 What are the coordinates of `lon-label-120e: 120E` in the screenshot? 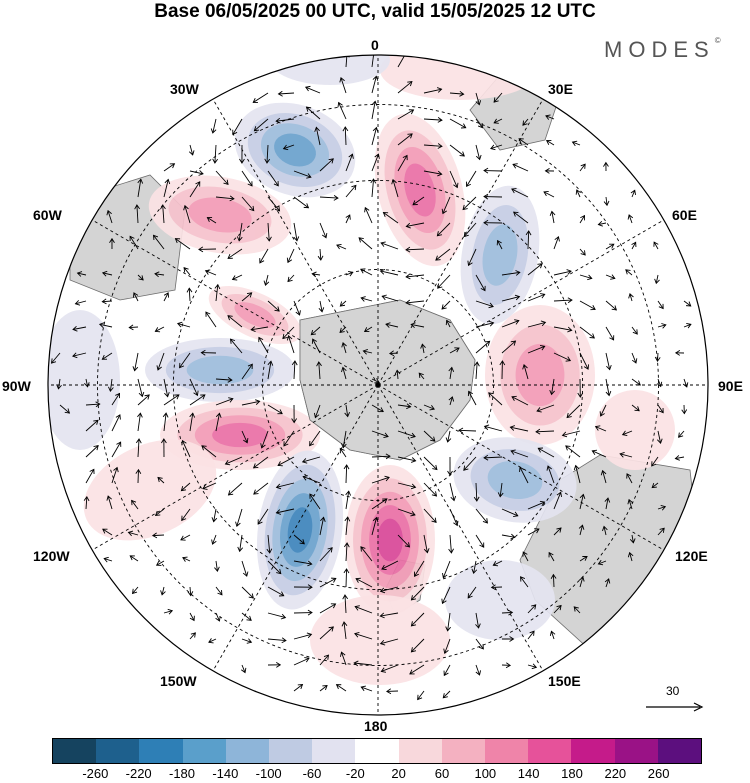 It's located at (691, 556).